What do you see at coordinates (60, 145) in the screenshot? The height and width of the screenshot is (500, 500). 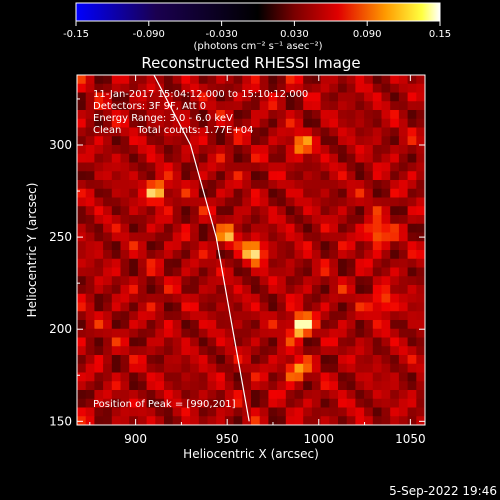 I see `y-tick-label: 300` at bounding box center [60, 145].